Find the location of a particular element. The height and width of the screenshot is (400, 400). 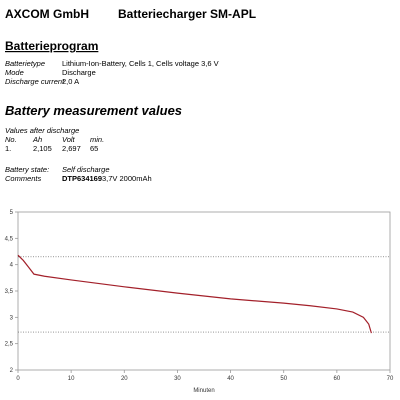

company: AXCOM GmbH is located at coordinates (47, 14).